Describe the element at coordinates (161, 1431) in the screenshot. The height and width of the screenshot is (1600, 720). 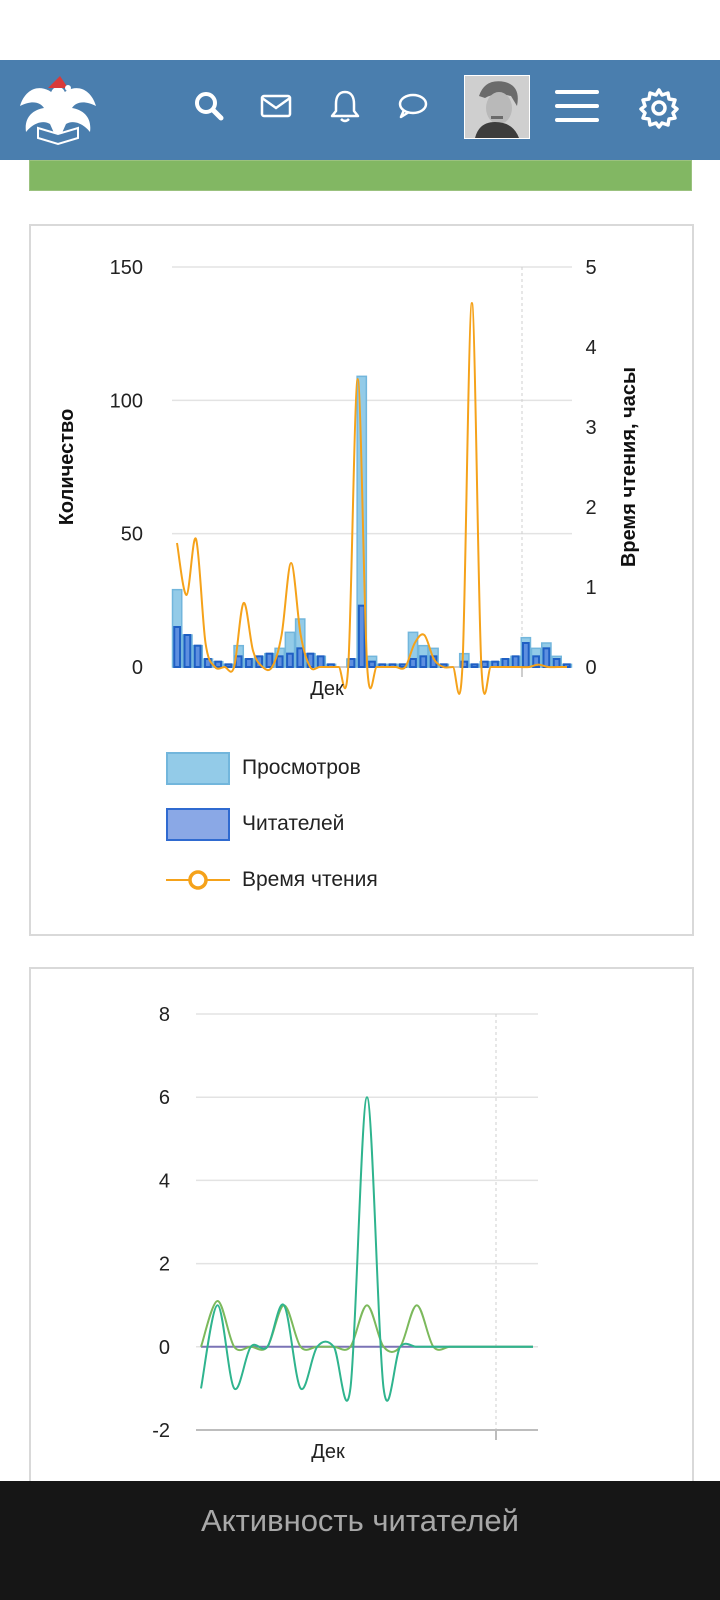
I see `y-tick-label: -2` at that location.